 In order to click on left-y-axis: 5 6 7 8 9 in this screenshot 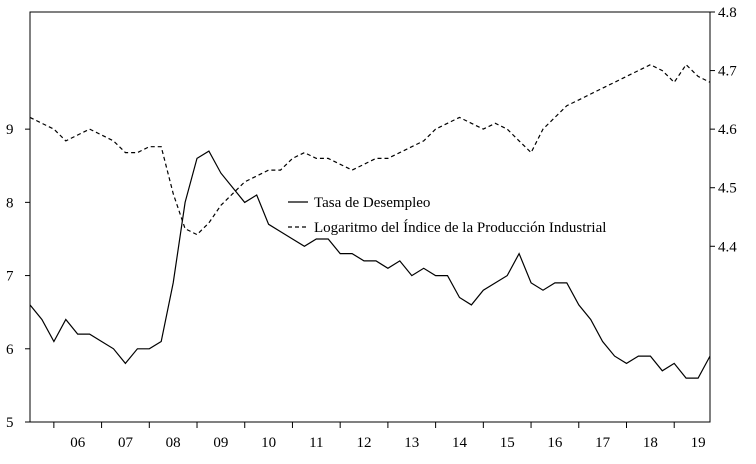, I will do `click(18, 276)`.